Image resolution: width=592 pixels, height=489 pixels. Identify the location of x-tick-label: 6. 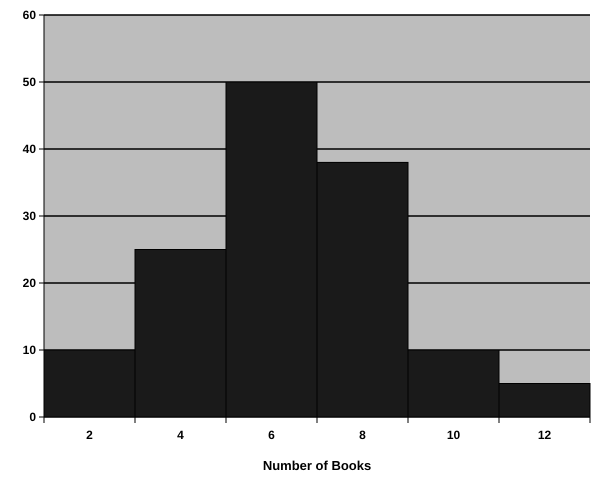
(272, 435).